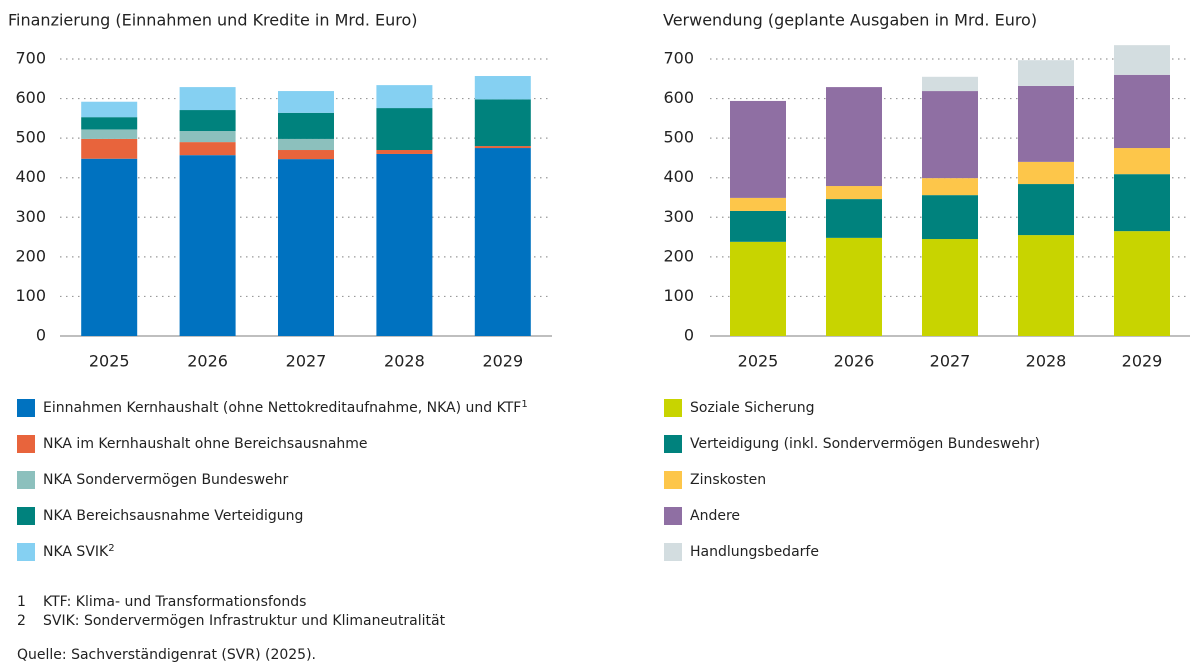 The image size is (1194, 668). I want to click on footnote-marker: 1, so click(21, 602).